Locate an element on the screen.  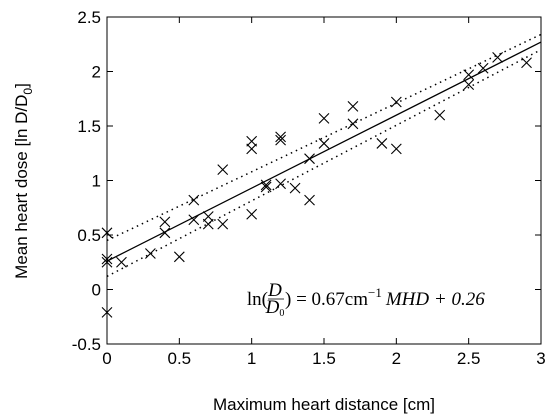
y-tick-label: -0.5 is located at coordinates (86, 344).